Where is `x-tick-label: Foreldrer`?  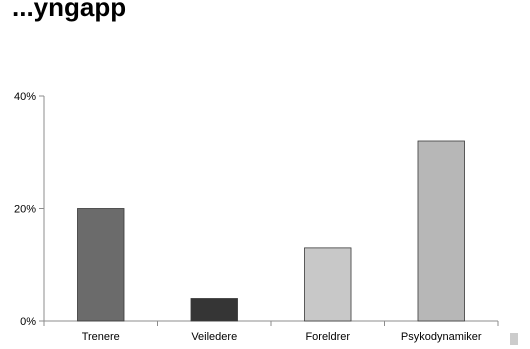 x-tick-label: Foreldrer is located at coordinates (327, 337).